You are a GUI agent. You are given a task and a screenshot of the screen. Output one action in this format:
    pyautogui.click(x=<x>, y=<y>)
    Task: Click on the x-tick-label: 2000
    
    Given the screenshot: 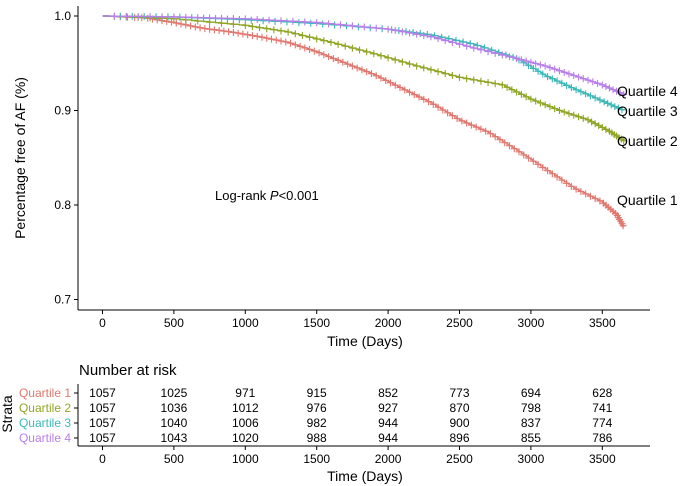 What is the action you would take?
    pyautogui.click(x=388, y=323)
    